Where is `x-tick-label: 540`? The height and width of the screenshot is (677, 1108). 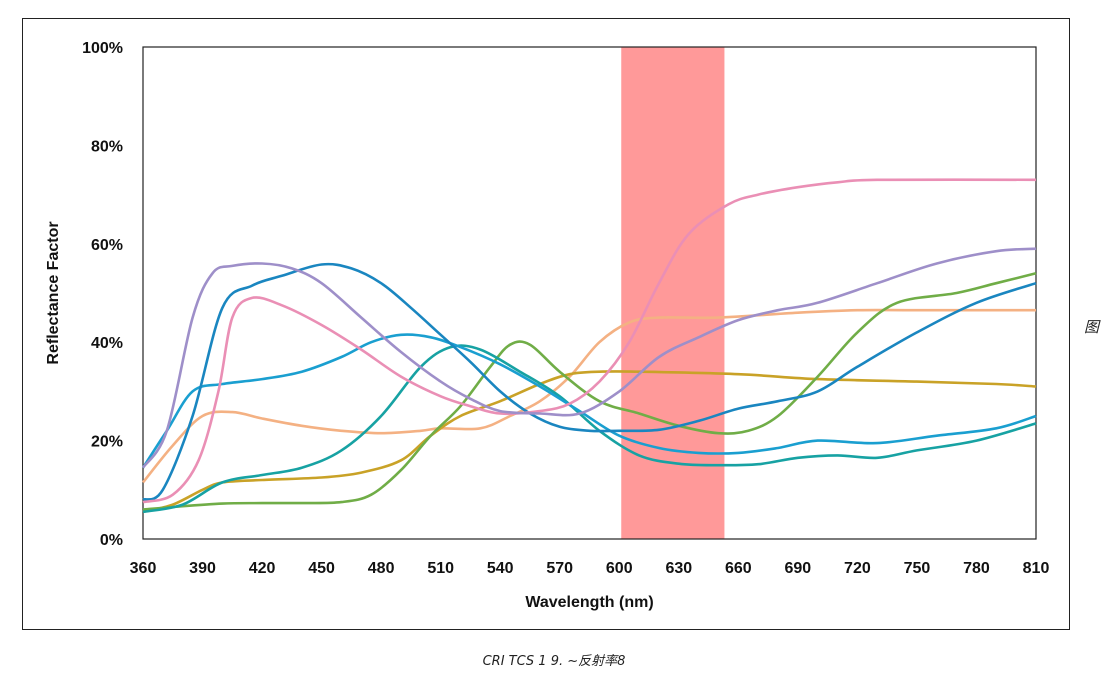
x-tick-label: 540 is located at coordinates (500, 568).